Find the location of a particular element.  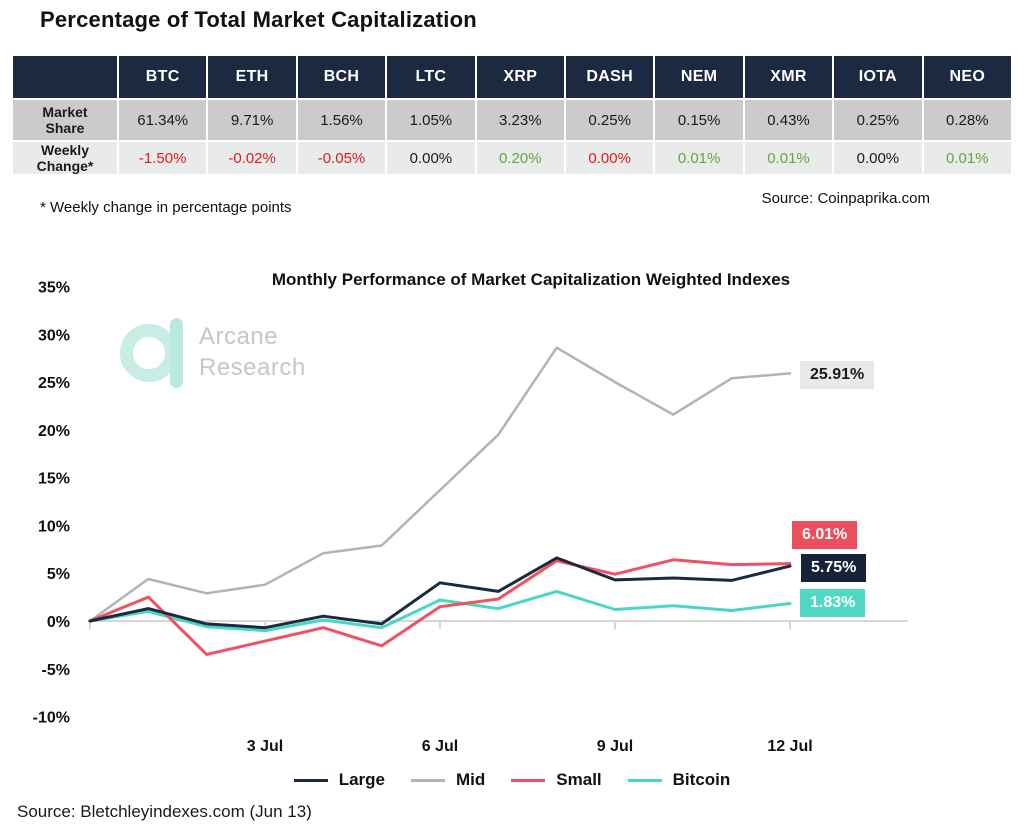

table-header-cell: DASH is located at coordinates (610, 77).